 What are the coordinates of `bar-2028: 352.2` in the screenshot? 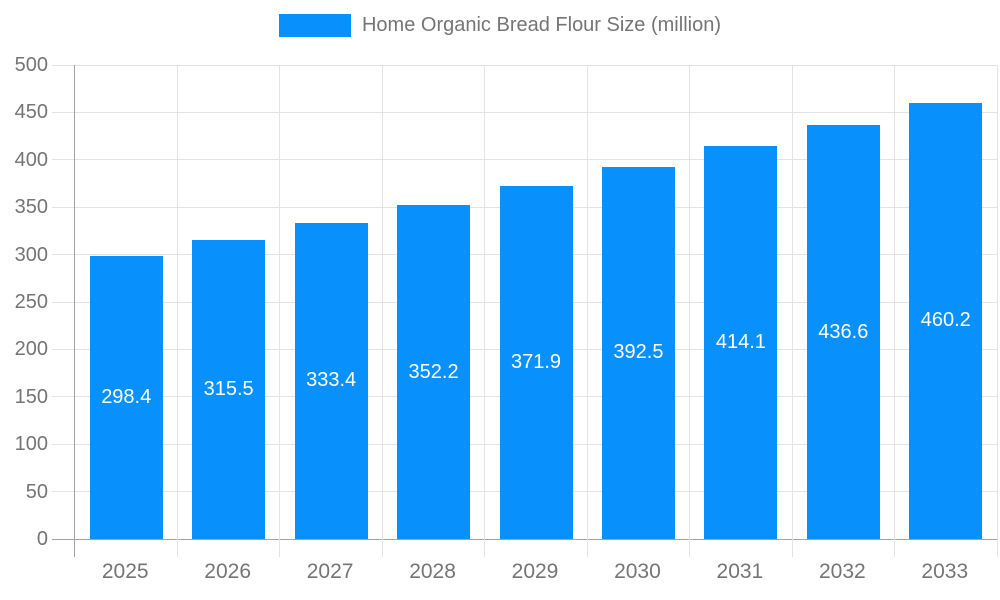 It's located at (434, 372).